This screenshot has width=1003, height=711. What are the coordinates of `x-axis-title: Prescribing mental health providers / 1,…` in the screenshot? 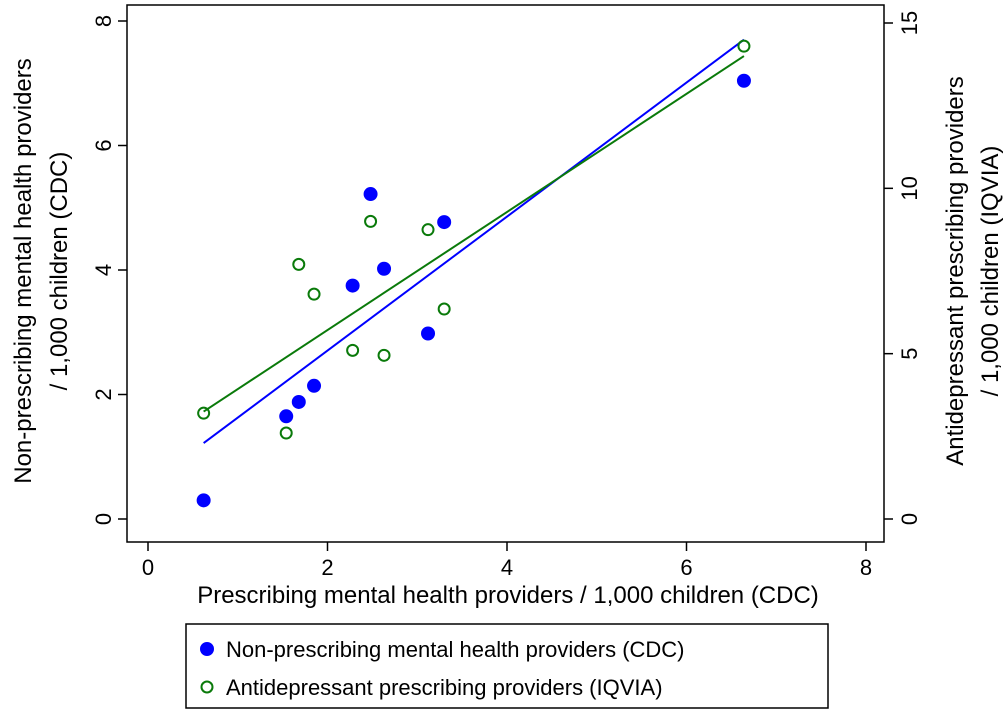 It's located at (508, 595).